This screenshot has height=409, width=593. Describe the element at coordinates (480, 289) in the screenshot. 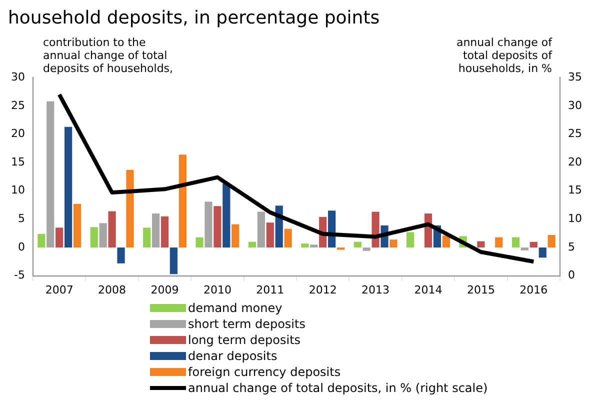

I see `x-tick-label: 2015` at that location.